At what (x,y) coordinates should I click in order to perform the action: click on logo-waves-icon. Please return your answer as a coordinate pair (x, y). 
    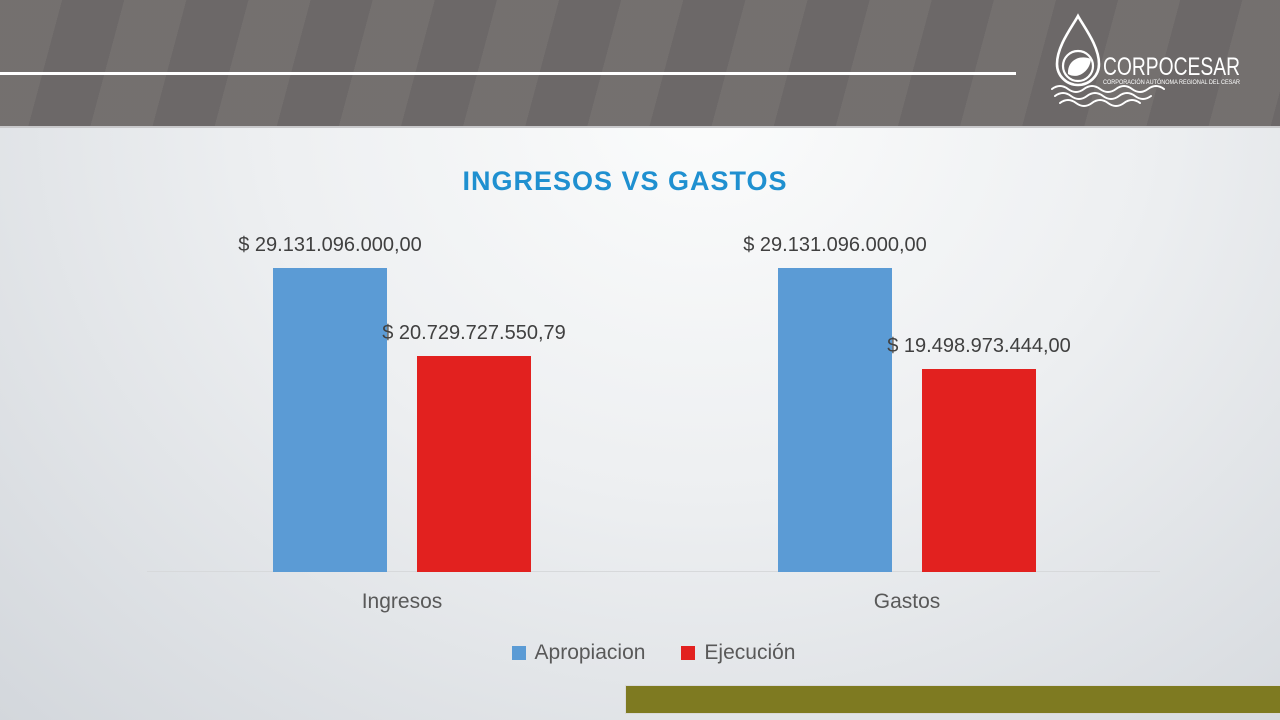
    Looking at the image, I should click on (1108, 96).